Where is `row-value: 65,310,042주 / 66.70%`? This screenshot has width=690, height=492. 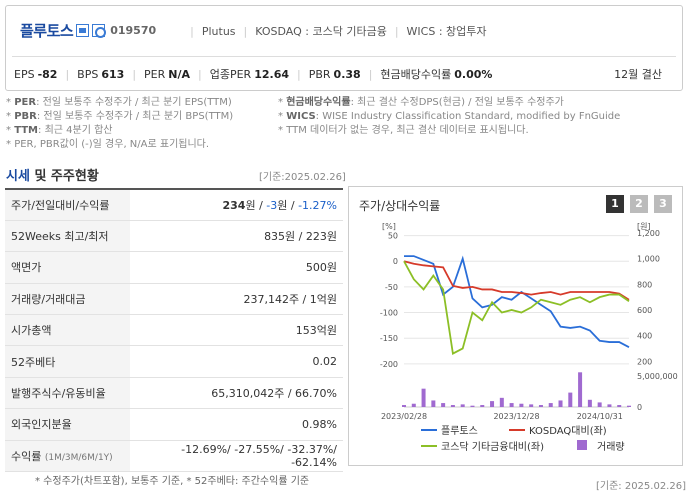
row-value: 65,310,042주 / 66.70% is located at coordinates (236, 393).